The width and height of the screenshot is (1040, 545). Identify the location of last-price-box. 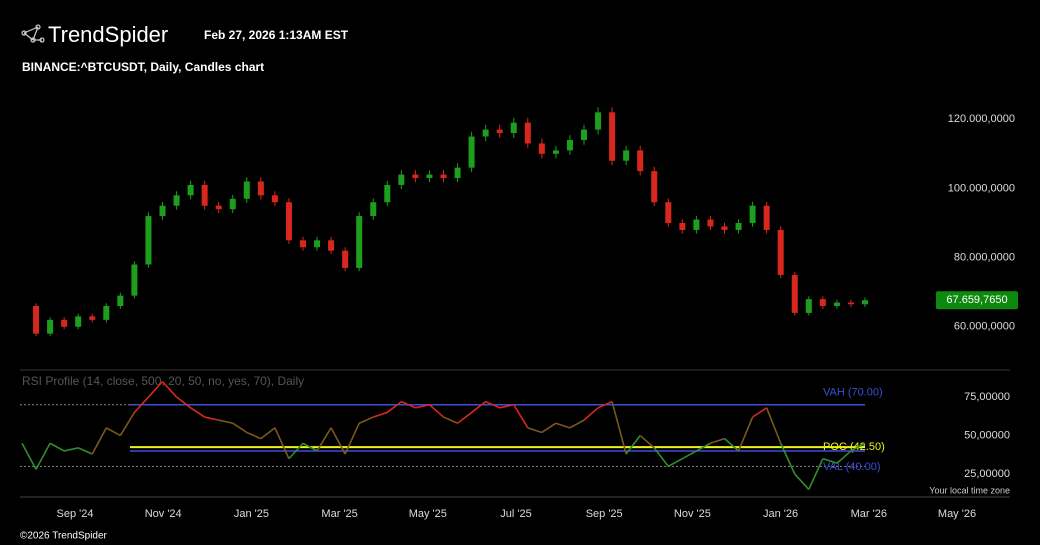
(977, 300).